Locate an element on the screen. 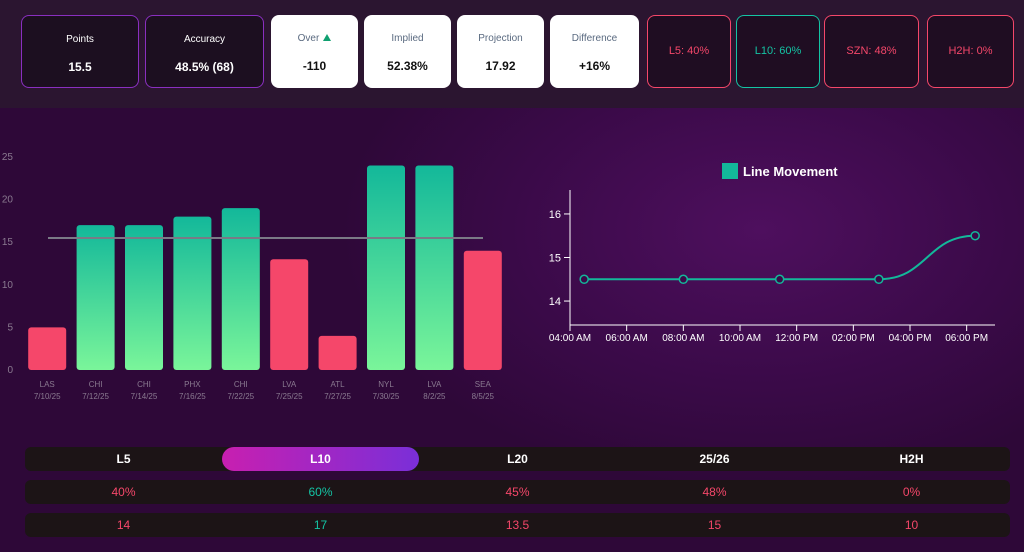 The height and width of the screenshot is (552, 1024). table-cell: 17 is located at coordinates (320, 525).